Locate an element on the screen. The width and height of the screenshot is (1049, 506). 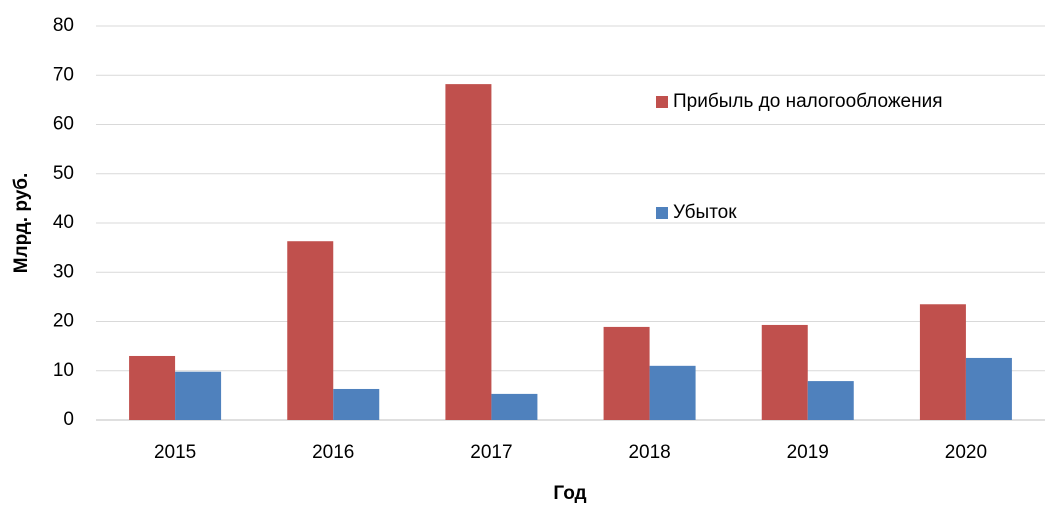
x-tick-label: 2016 is located at coordinates (333, 452).